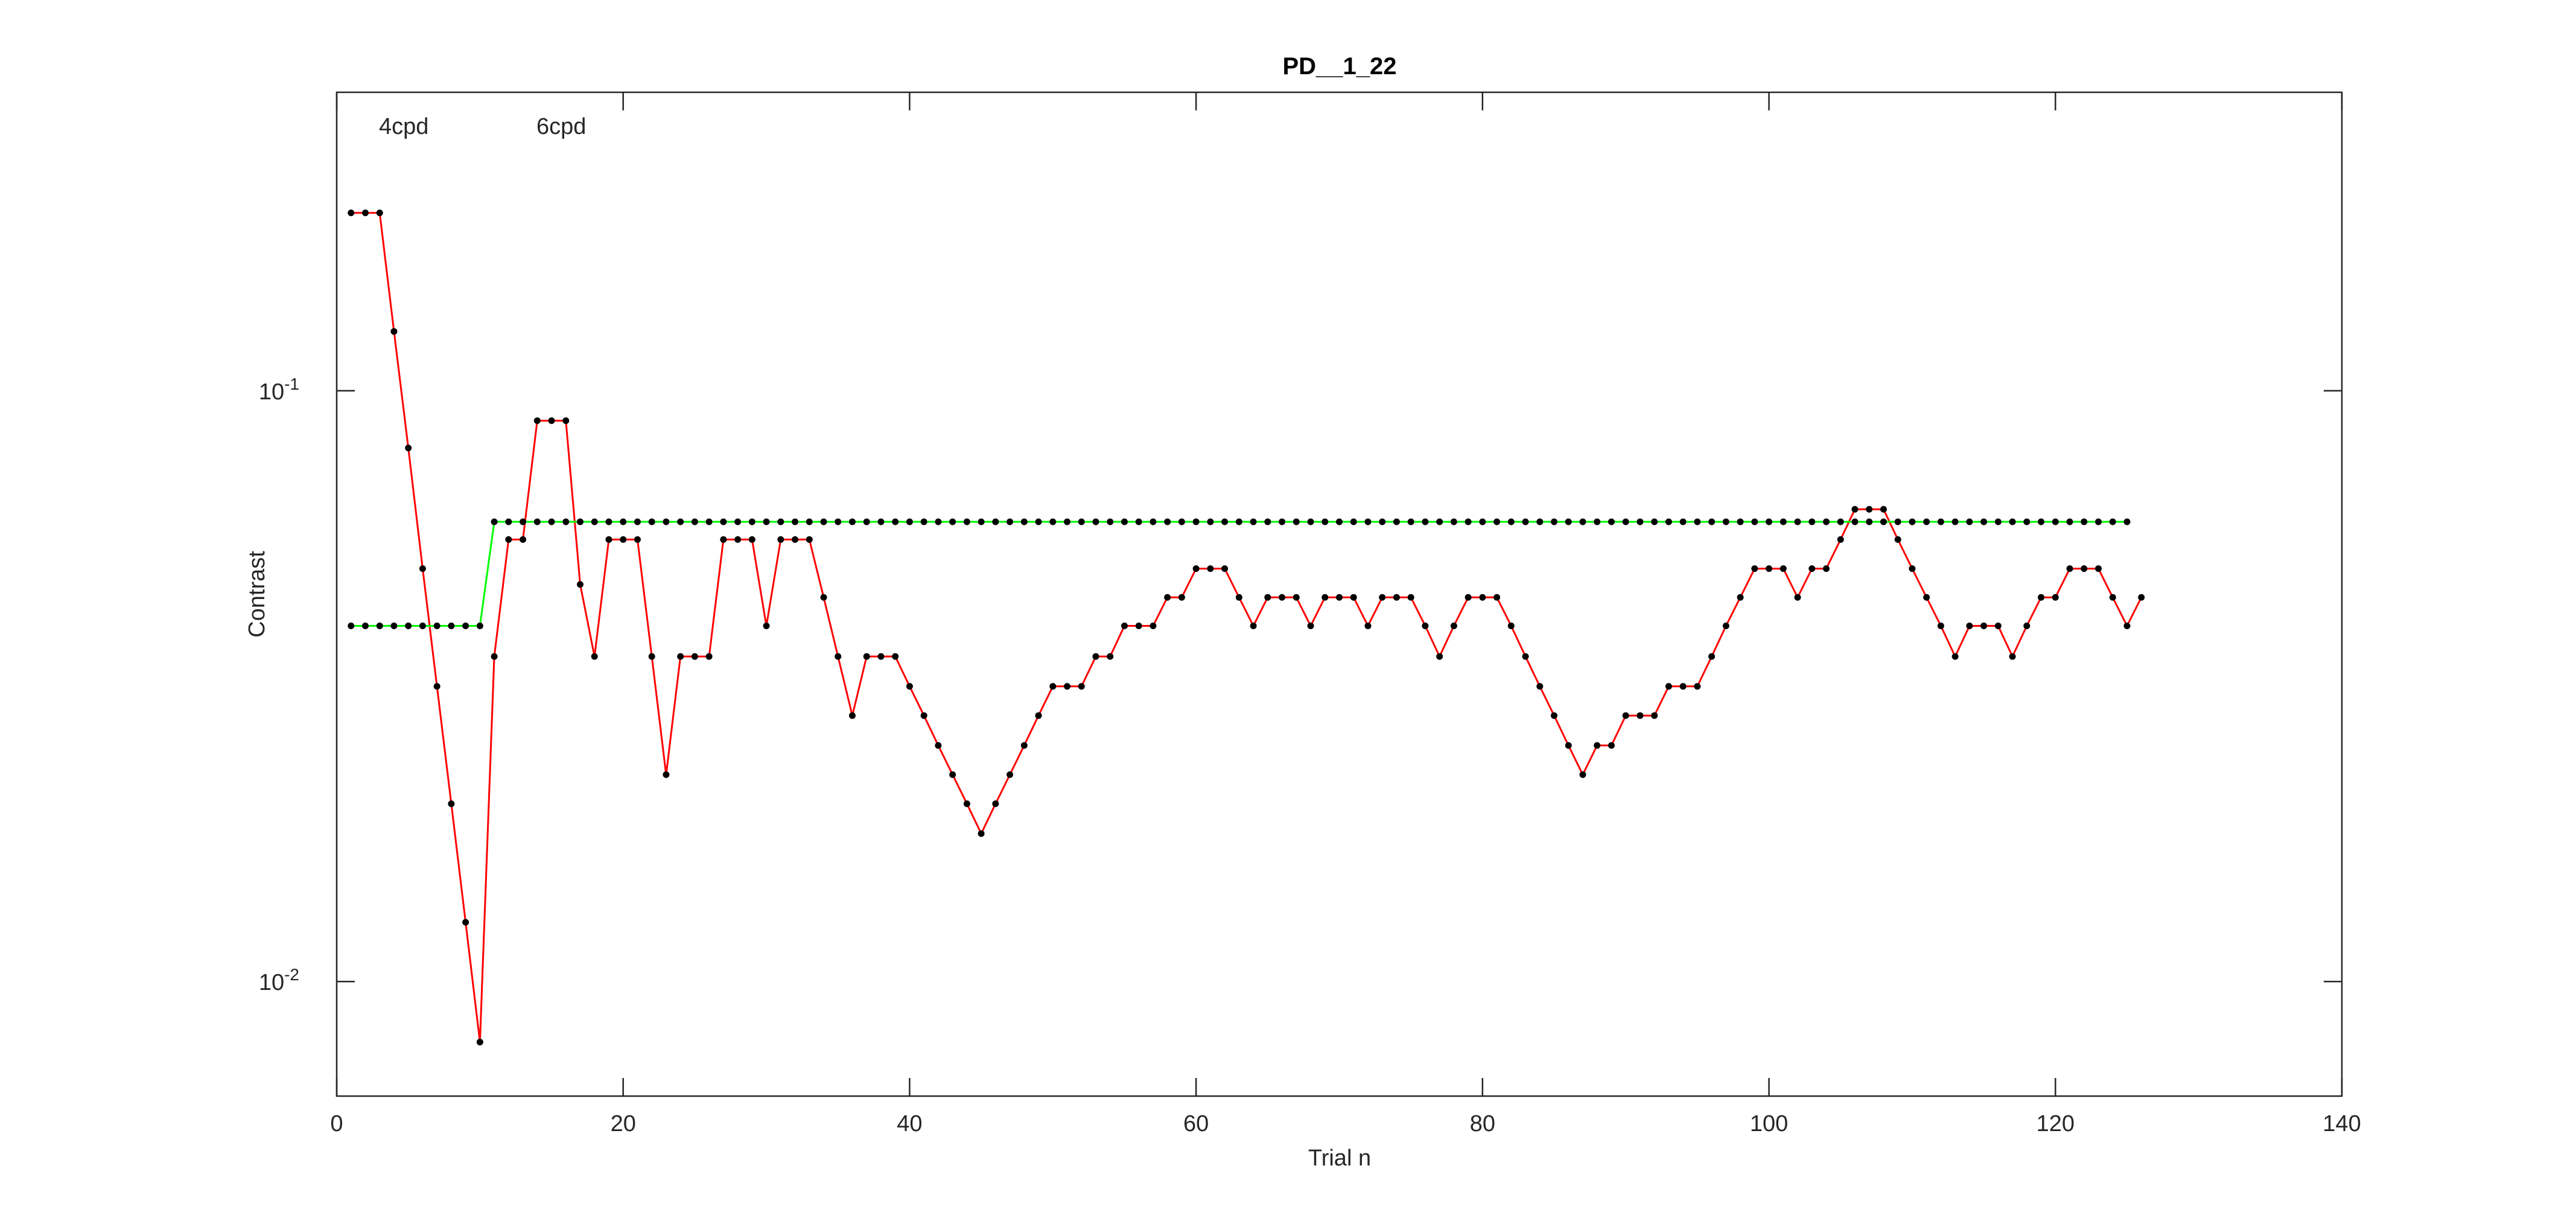 The height and width of the screenshot is (1227, 2576). I want to click on x-tick-label: 100, so click(1769, 1124).